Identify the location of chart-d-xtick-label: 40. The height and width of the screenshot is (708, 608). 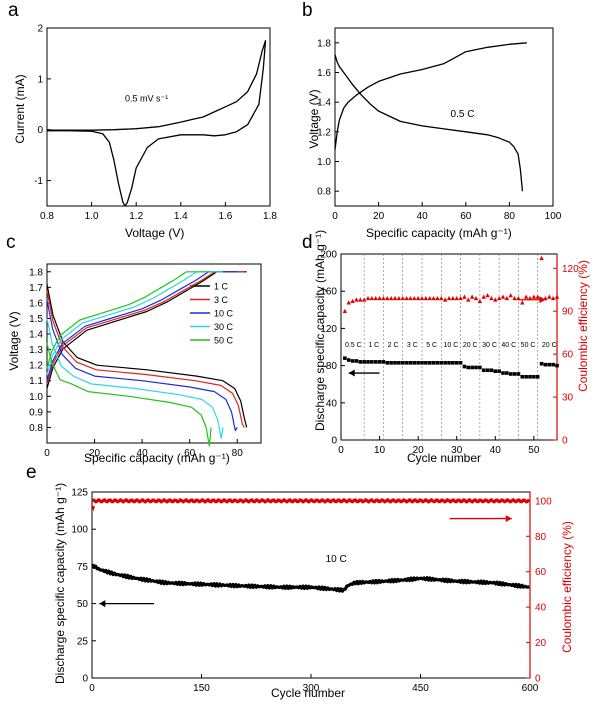
(496, 450).